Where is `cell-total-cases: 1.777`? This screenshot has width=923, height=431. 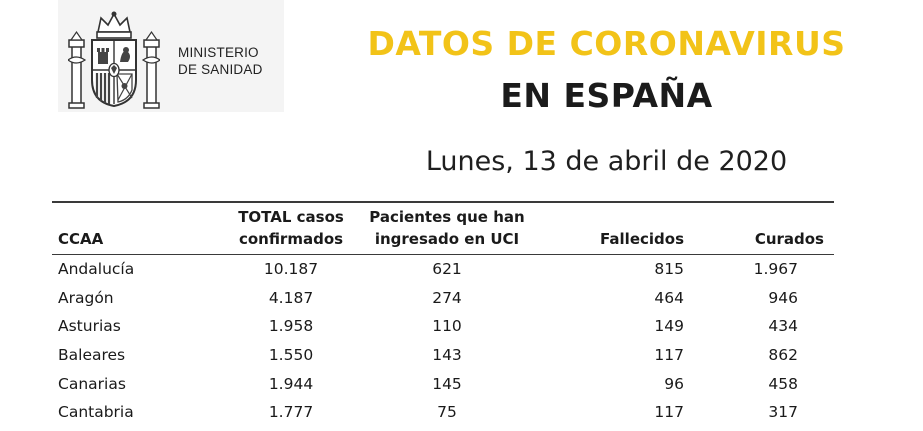
cell-total-cases: 1.777 is located at coordinates (291, 412).